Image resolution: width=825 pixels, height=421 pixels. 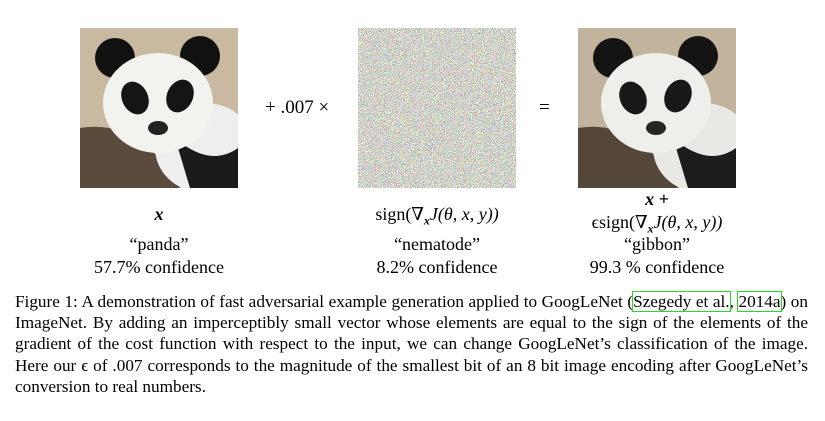 I want to click on panda-image, so click(x=159, y=108).